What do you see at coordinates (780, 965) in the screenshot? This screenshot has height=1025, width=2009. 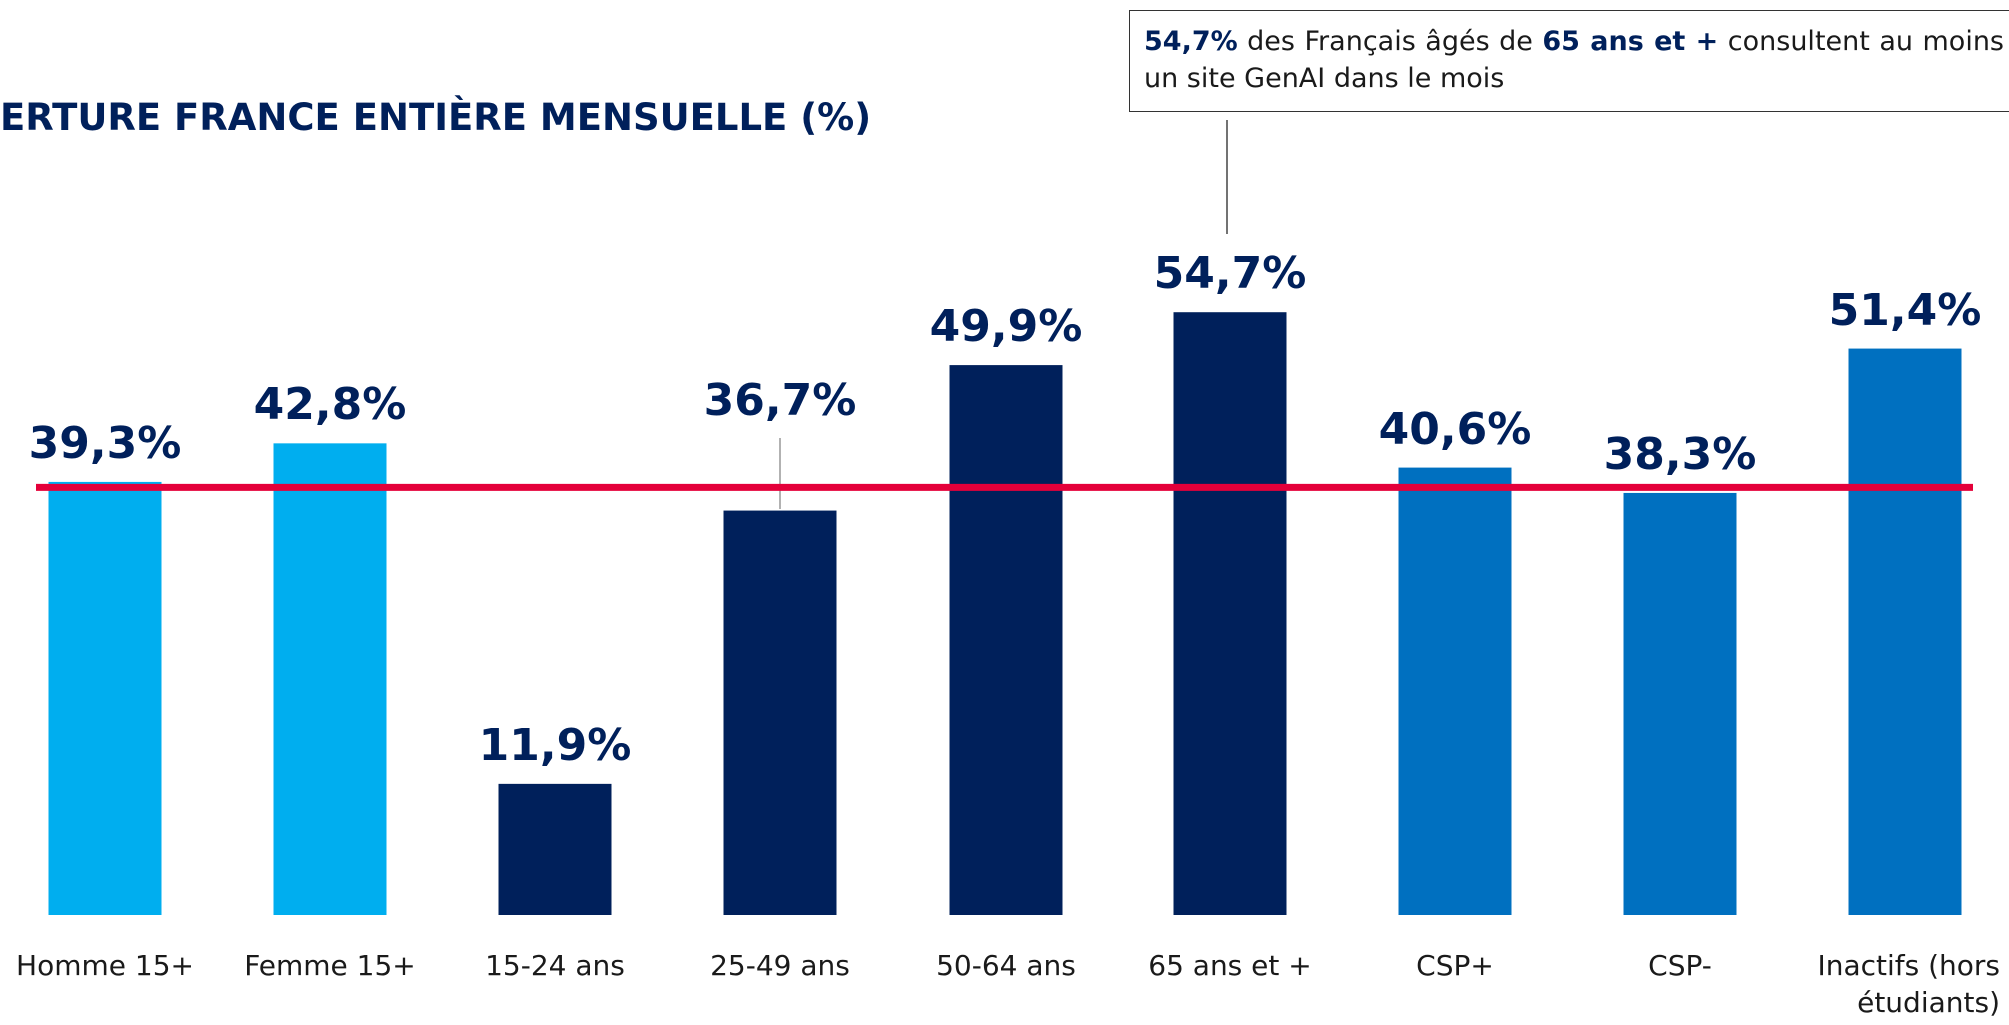 I see `x-tick-label: 25-49 ans` at bounding box center [780, 965].